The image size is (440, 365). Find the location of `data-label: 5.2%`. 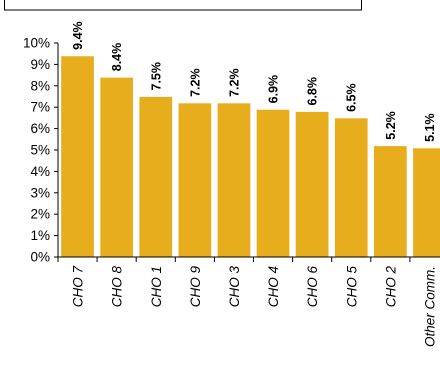

data-label: 5.2% is located at coordinates (391, 125).